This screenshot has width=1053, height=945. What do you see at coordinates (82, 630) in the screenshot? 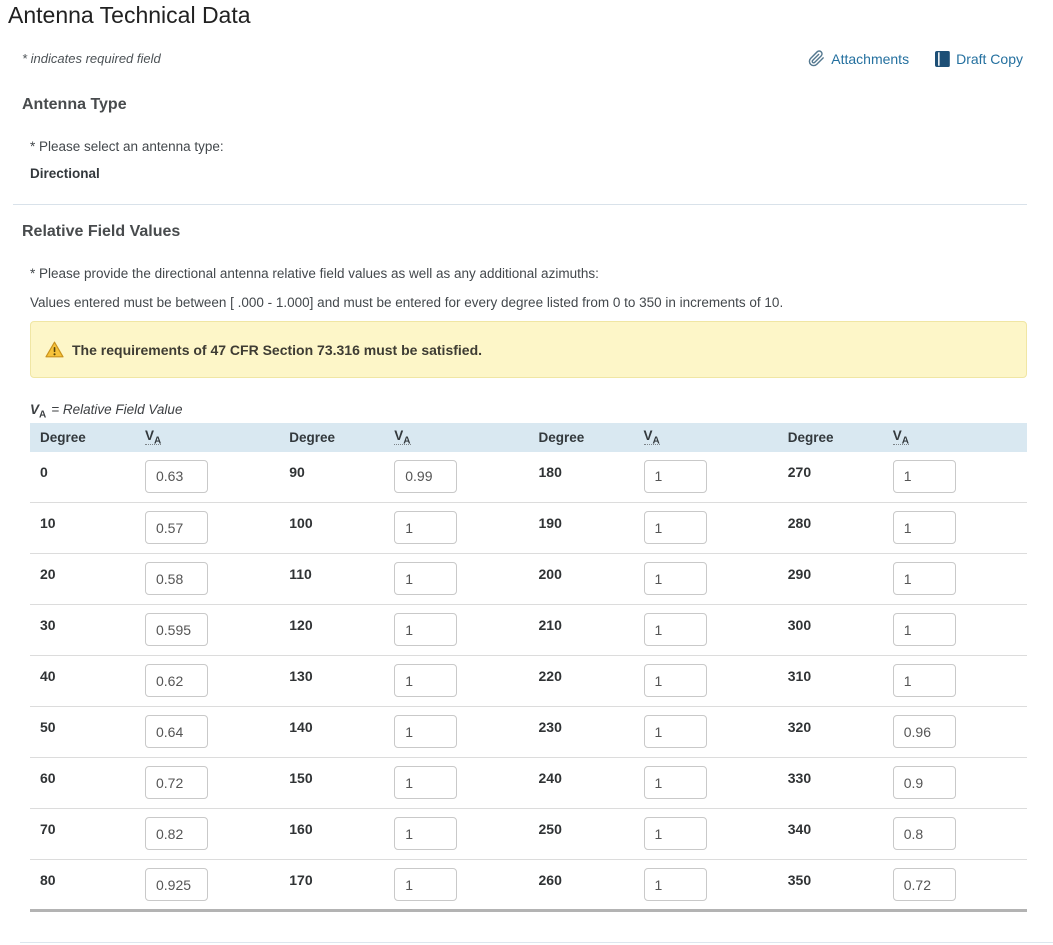
I see `degree-label: 30` at bounding box center [82, 630].